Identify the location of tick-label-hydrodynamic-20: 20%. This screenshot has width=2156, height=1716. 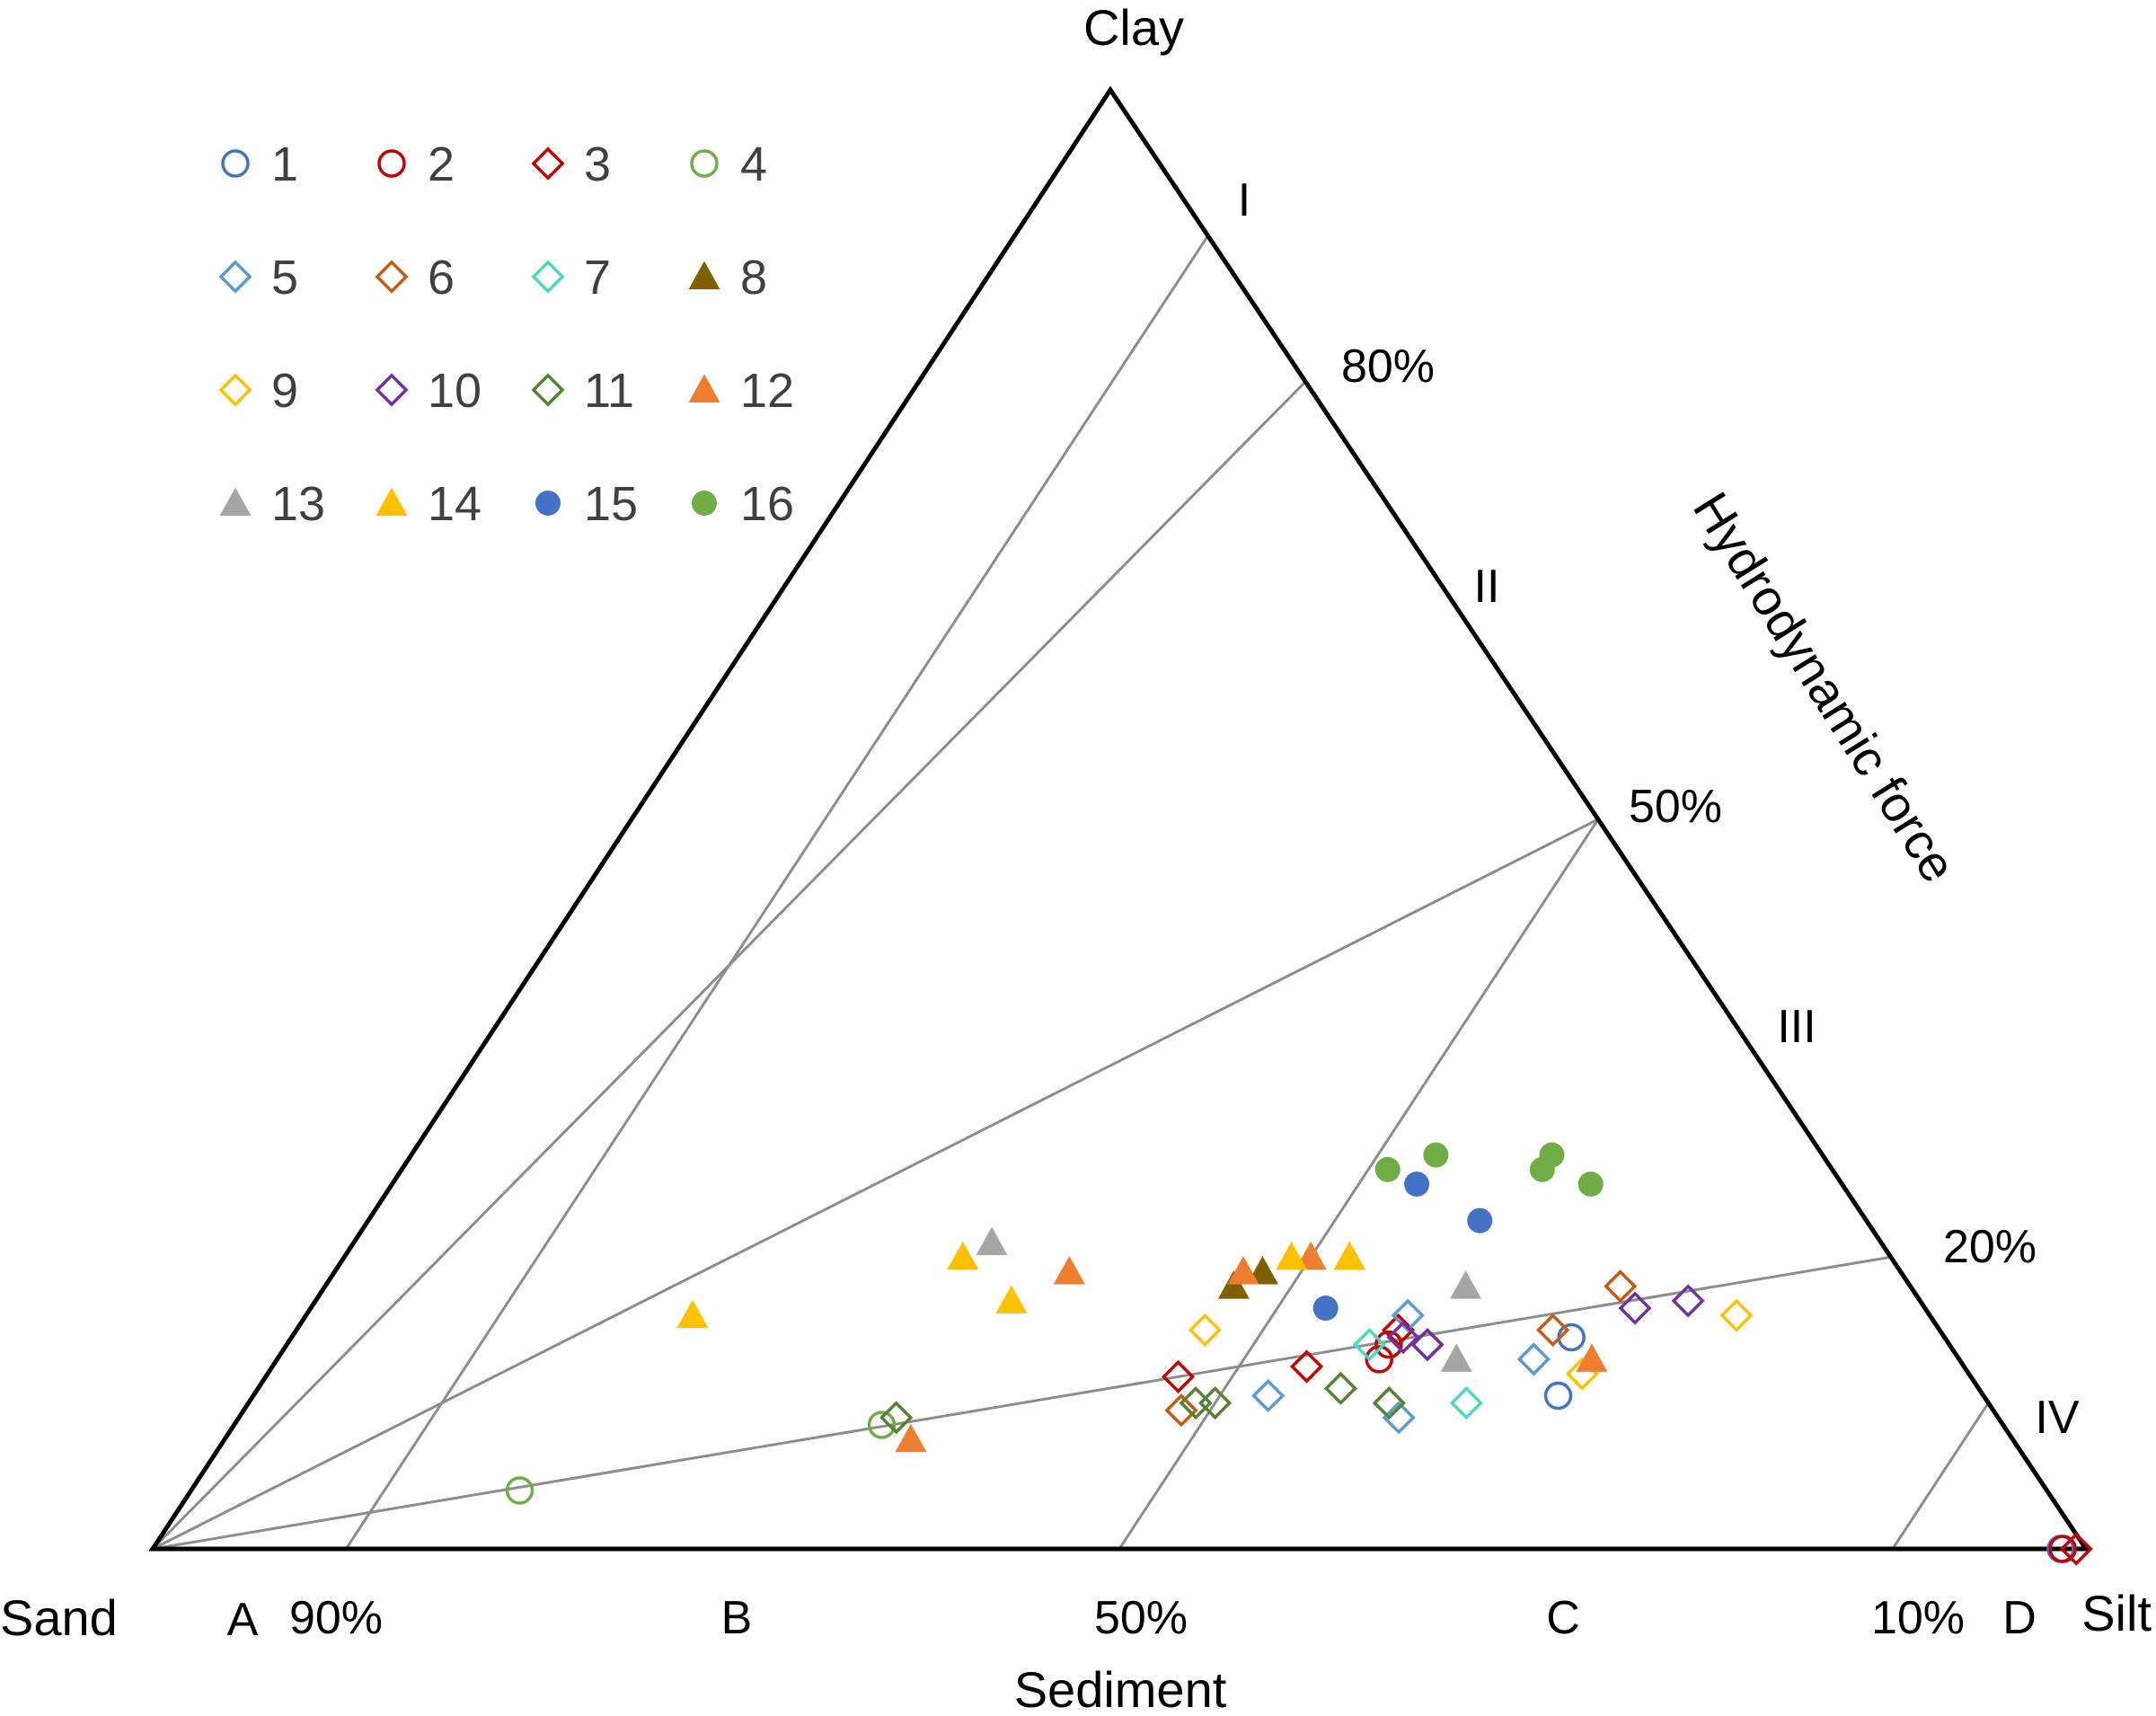
(1990, 1247).